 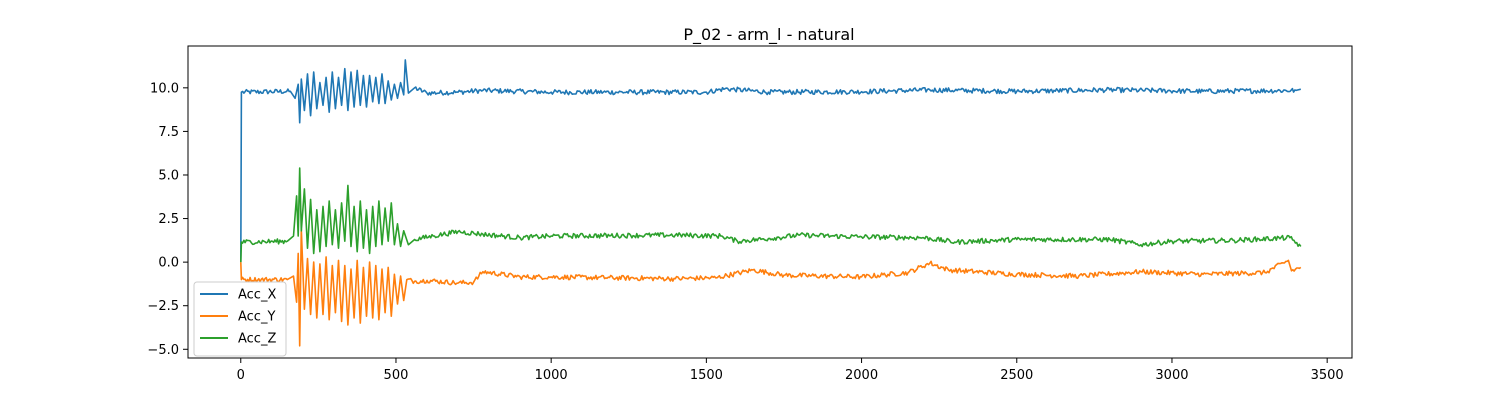 What do you see at coordinates (257, 295) in the screenshot?
I see `legend-label: Acc_X` at bounding box center [257, 295].